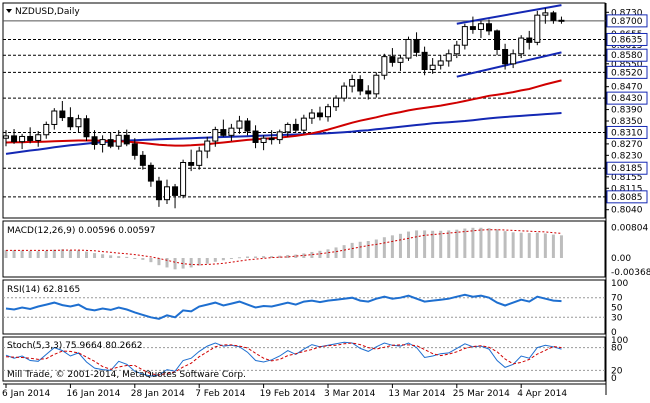 This screenshot has height=403, width=650. What do you see at coordinates (617, 318) in the screenshot?
I see `rsi-tick-label: 30` at bounding box center [617, 318].